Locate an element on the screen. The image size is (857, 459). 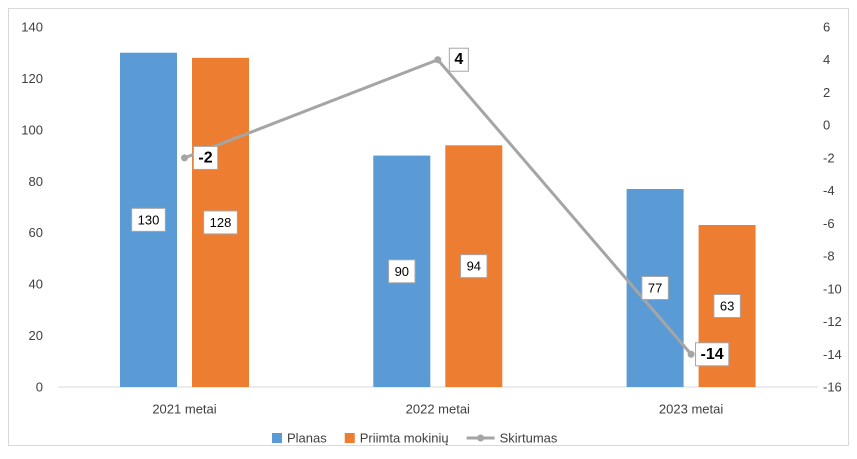
bar-label-planas-1: 130 is located at coordinates (148, 219).